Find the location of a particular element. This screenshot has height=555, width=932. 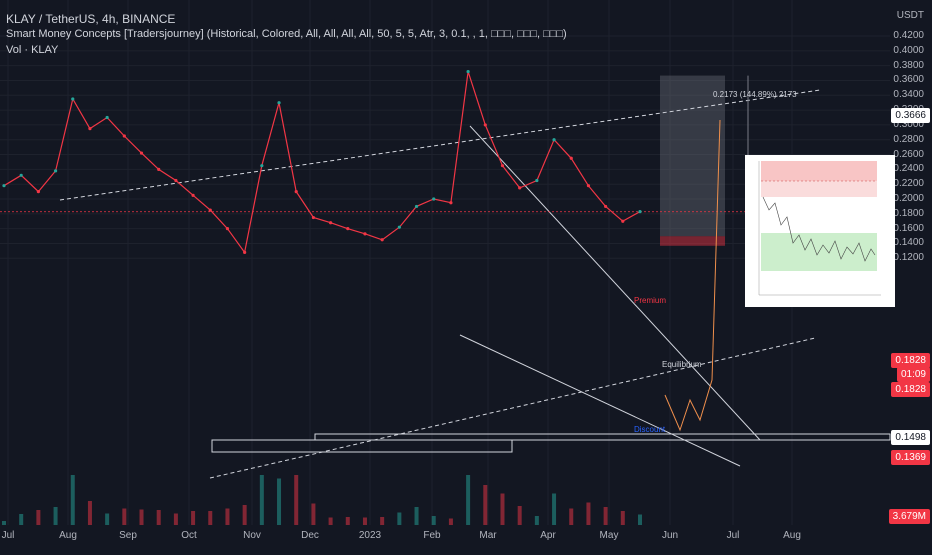

current-price-tag: 0.1828 is located at coordinates (910, 360).